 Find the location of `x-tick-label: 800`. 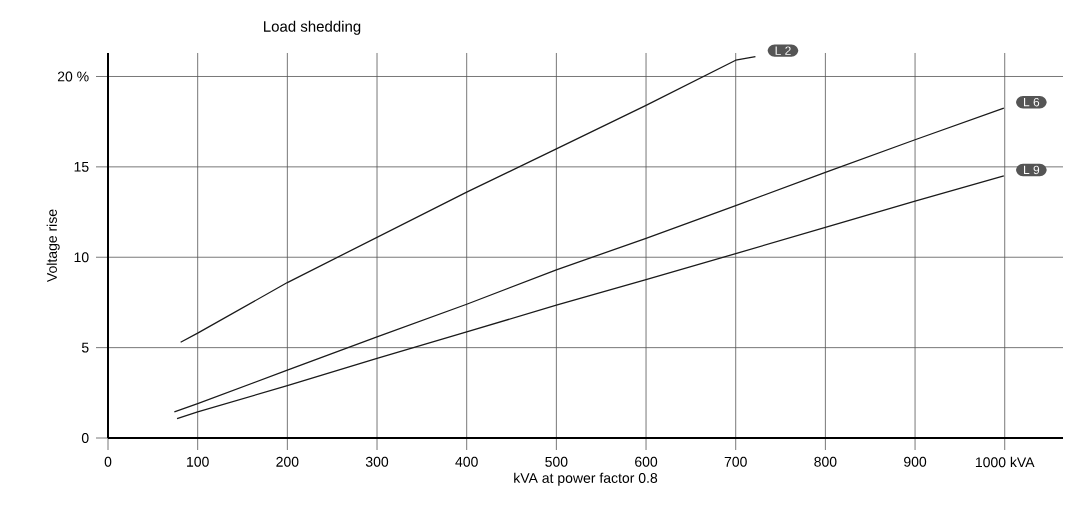

x-tick-label: 800 is located at coordinates (825, 461).